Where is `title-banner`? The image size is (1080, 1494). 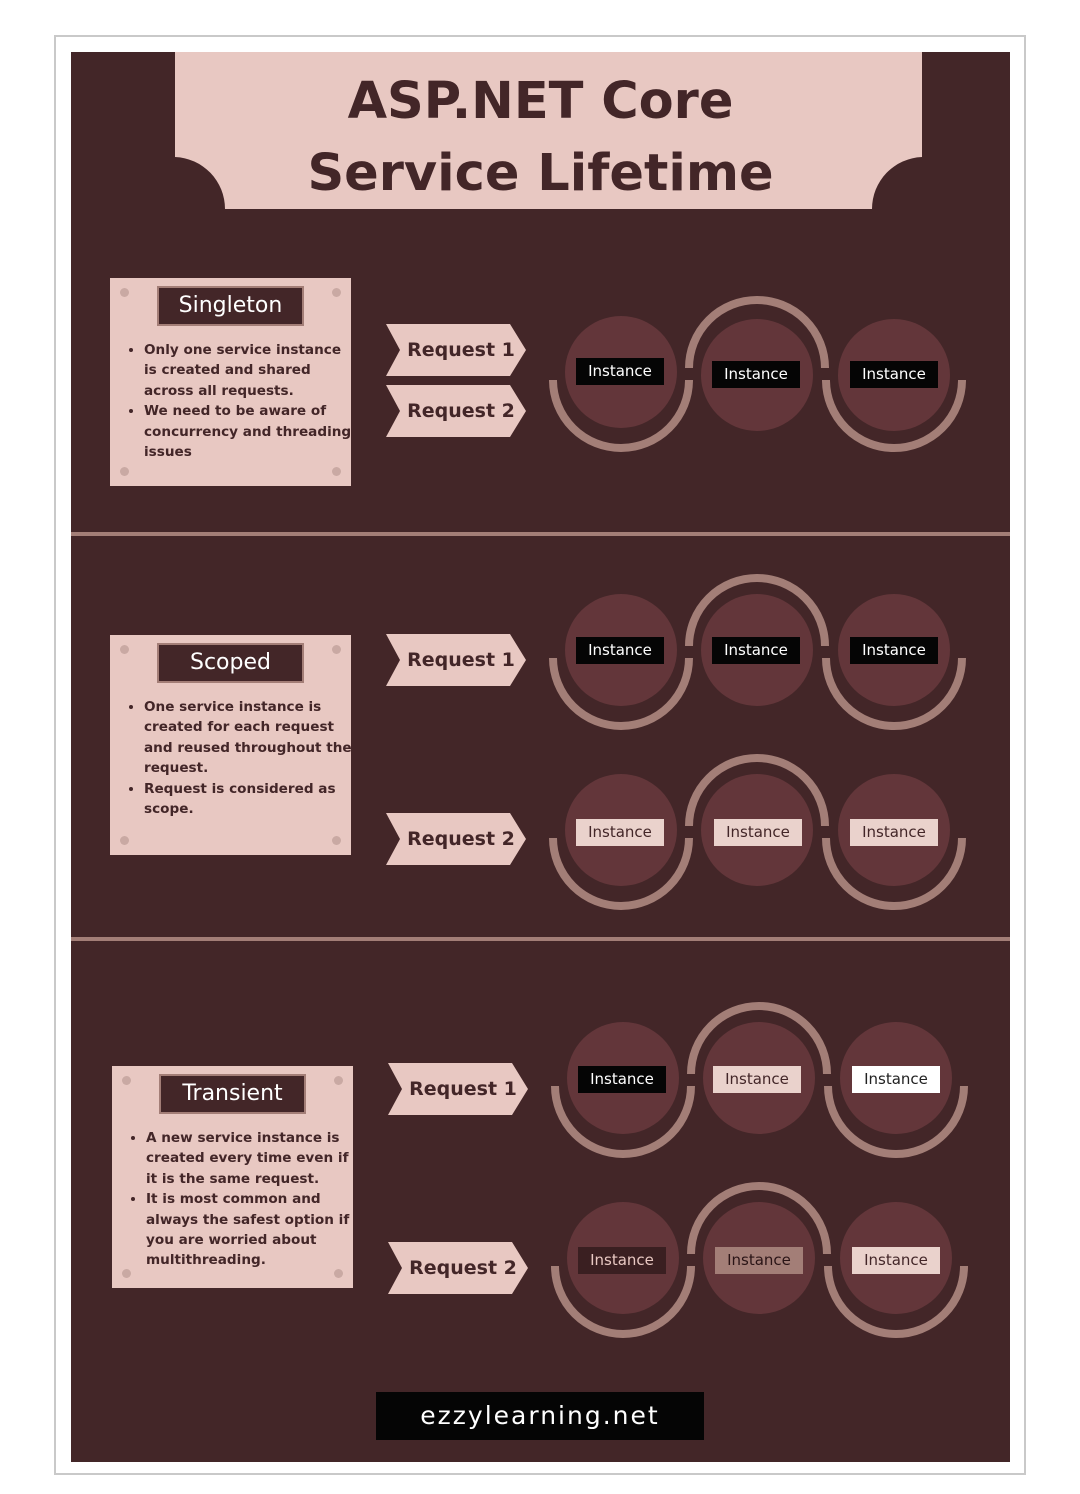 title-banner is located at coordinates (548, 130).